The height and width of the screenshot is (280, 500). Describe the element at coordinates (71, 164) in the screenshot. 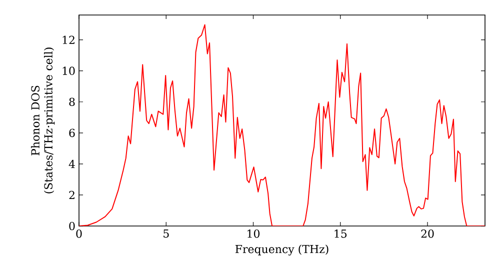

I see `y-tick-label: 4` at that location.